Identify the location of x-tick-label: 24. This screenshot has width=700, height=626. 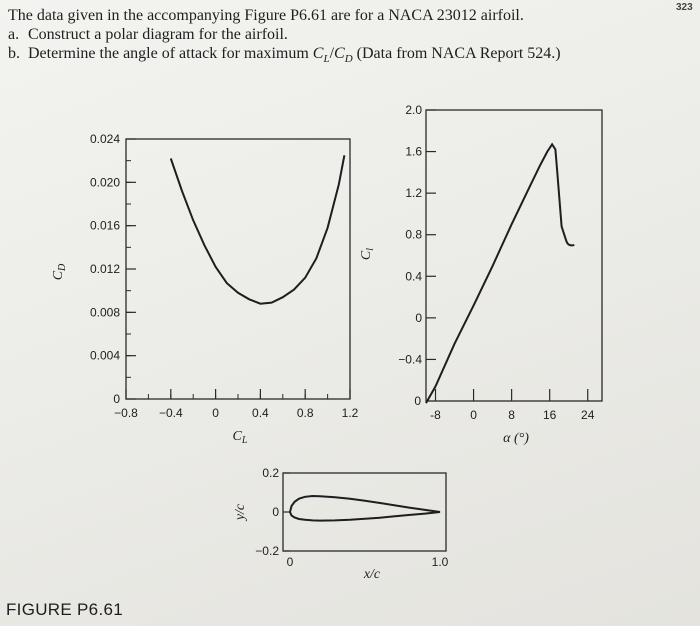
(588, 415).